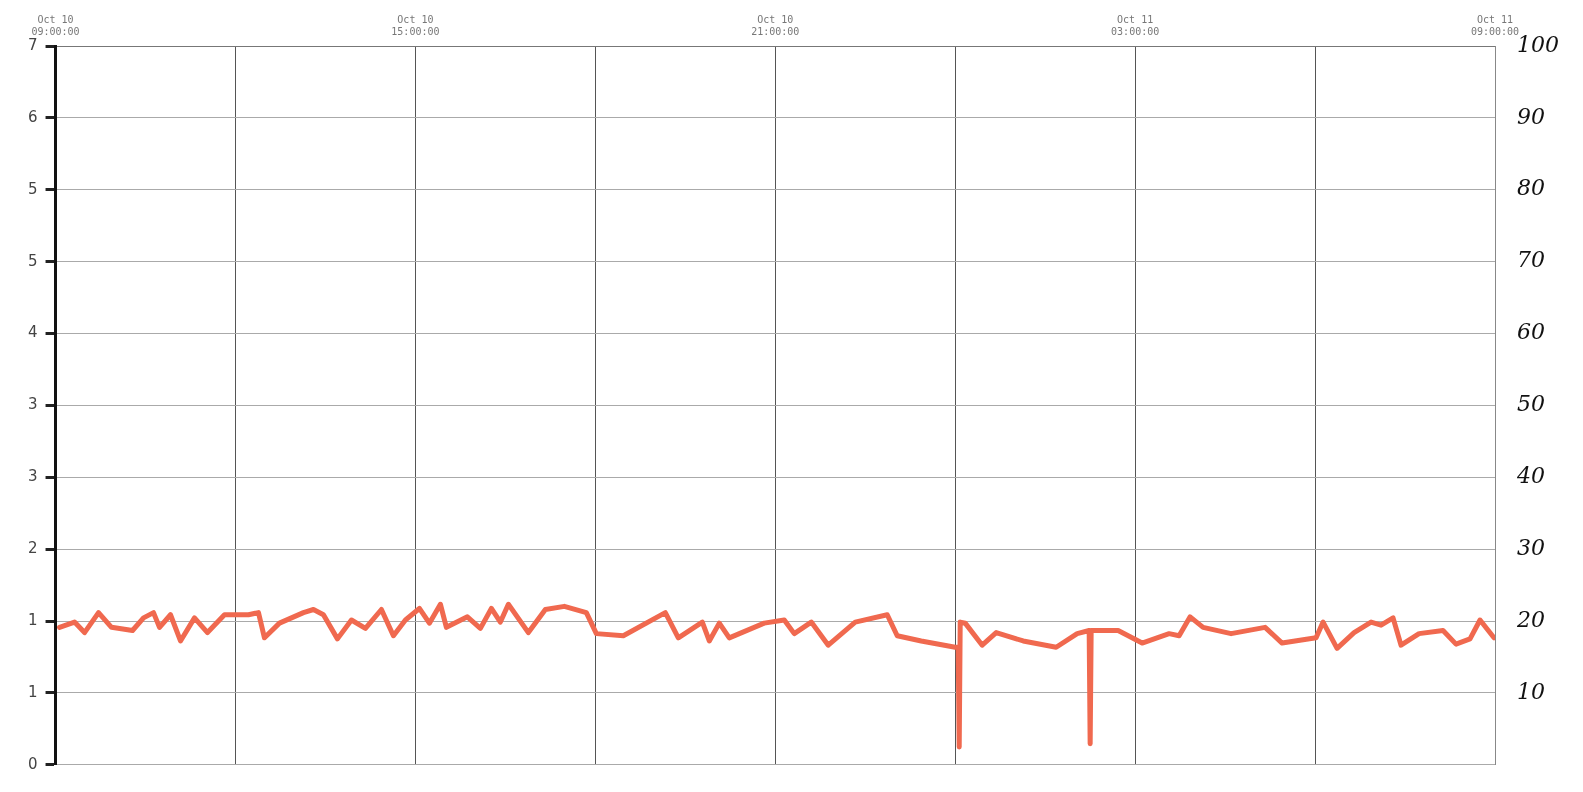 The height and width of the screenshot is (792, 1583). What do you see at coordinates (33, 44) in the screenshot?
I see `y-tick-label: 7` at bounding box center [33, 44].